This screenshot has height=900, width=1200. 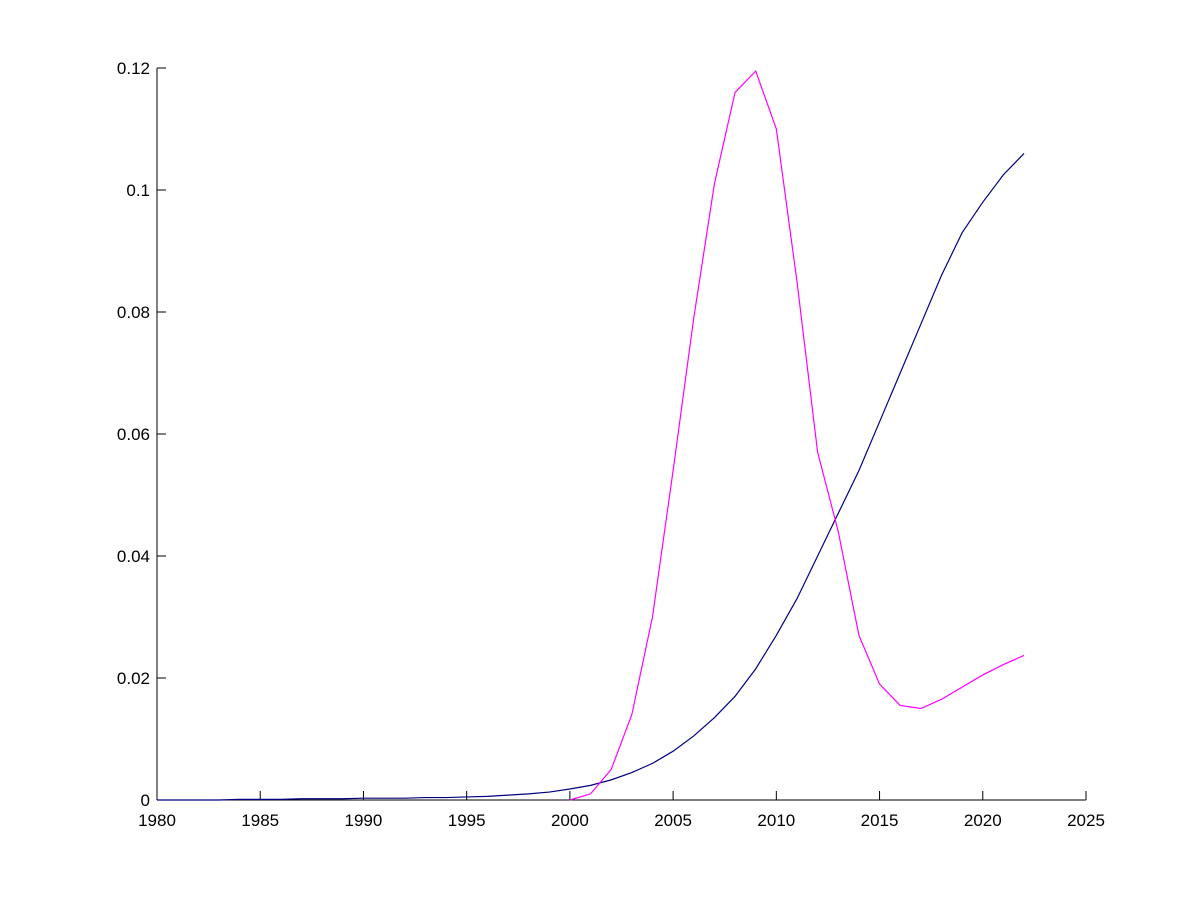 What do you see at coordinates (133, 312) in the screenshot?
I see `y-tick-label: 0.08` at bounding box center [133, 312].